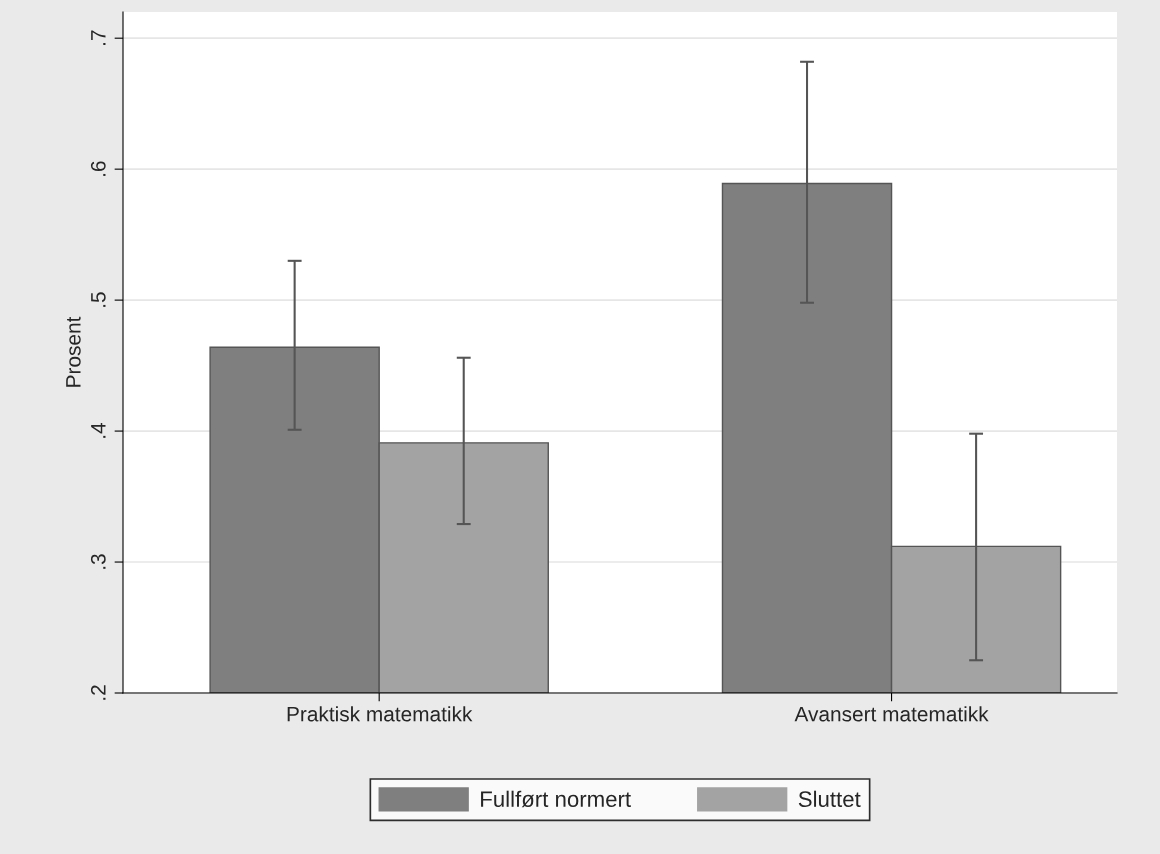 This screenshot has height=854, width=1160. I want to click on x-tick-label: Praktisk matematikk, so click(380, 714).